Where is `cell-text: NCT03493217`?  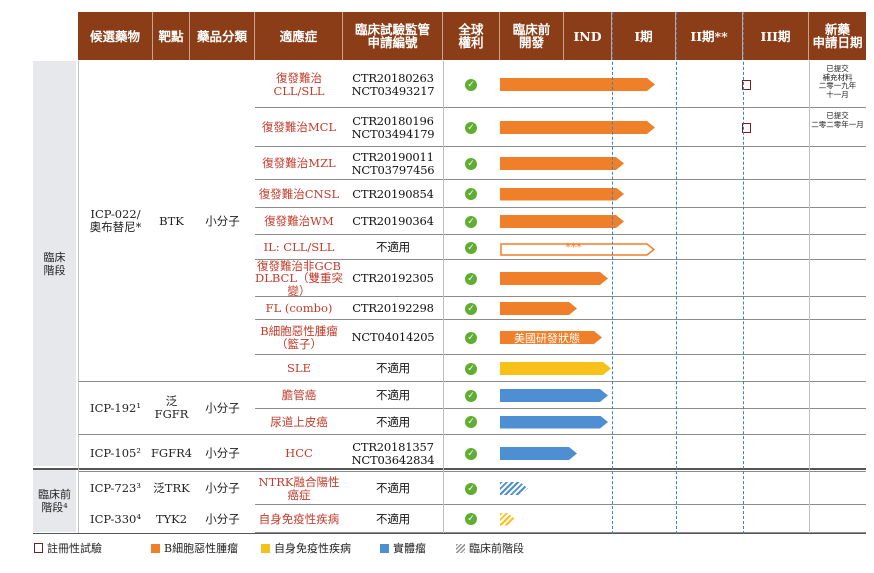 cell-text: NCT03493217 is located at coordinates (393, 90).